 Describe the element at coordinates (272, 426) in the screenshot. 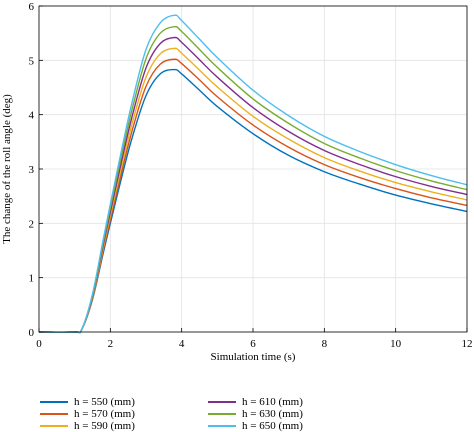

I see `legend-label-5: h = 650 (mm)` at that location.